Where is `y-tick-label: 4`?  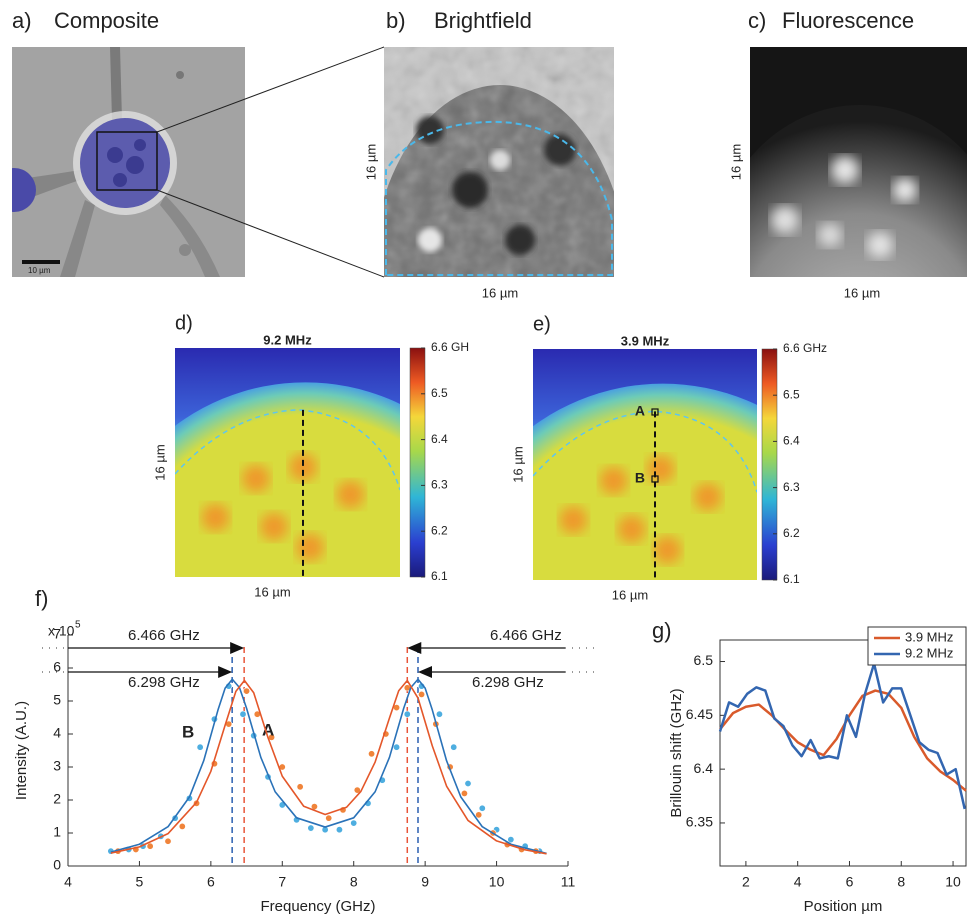 y-tick-label: 4 is located at coordinates (57, 733).